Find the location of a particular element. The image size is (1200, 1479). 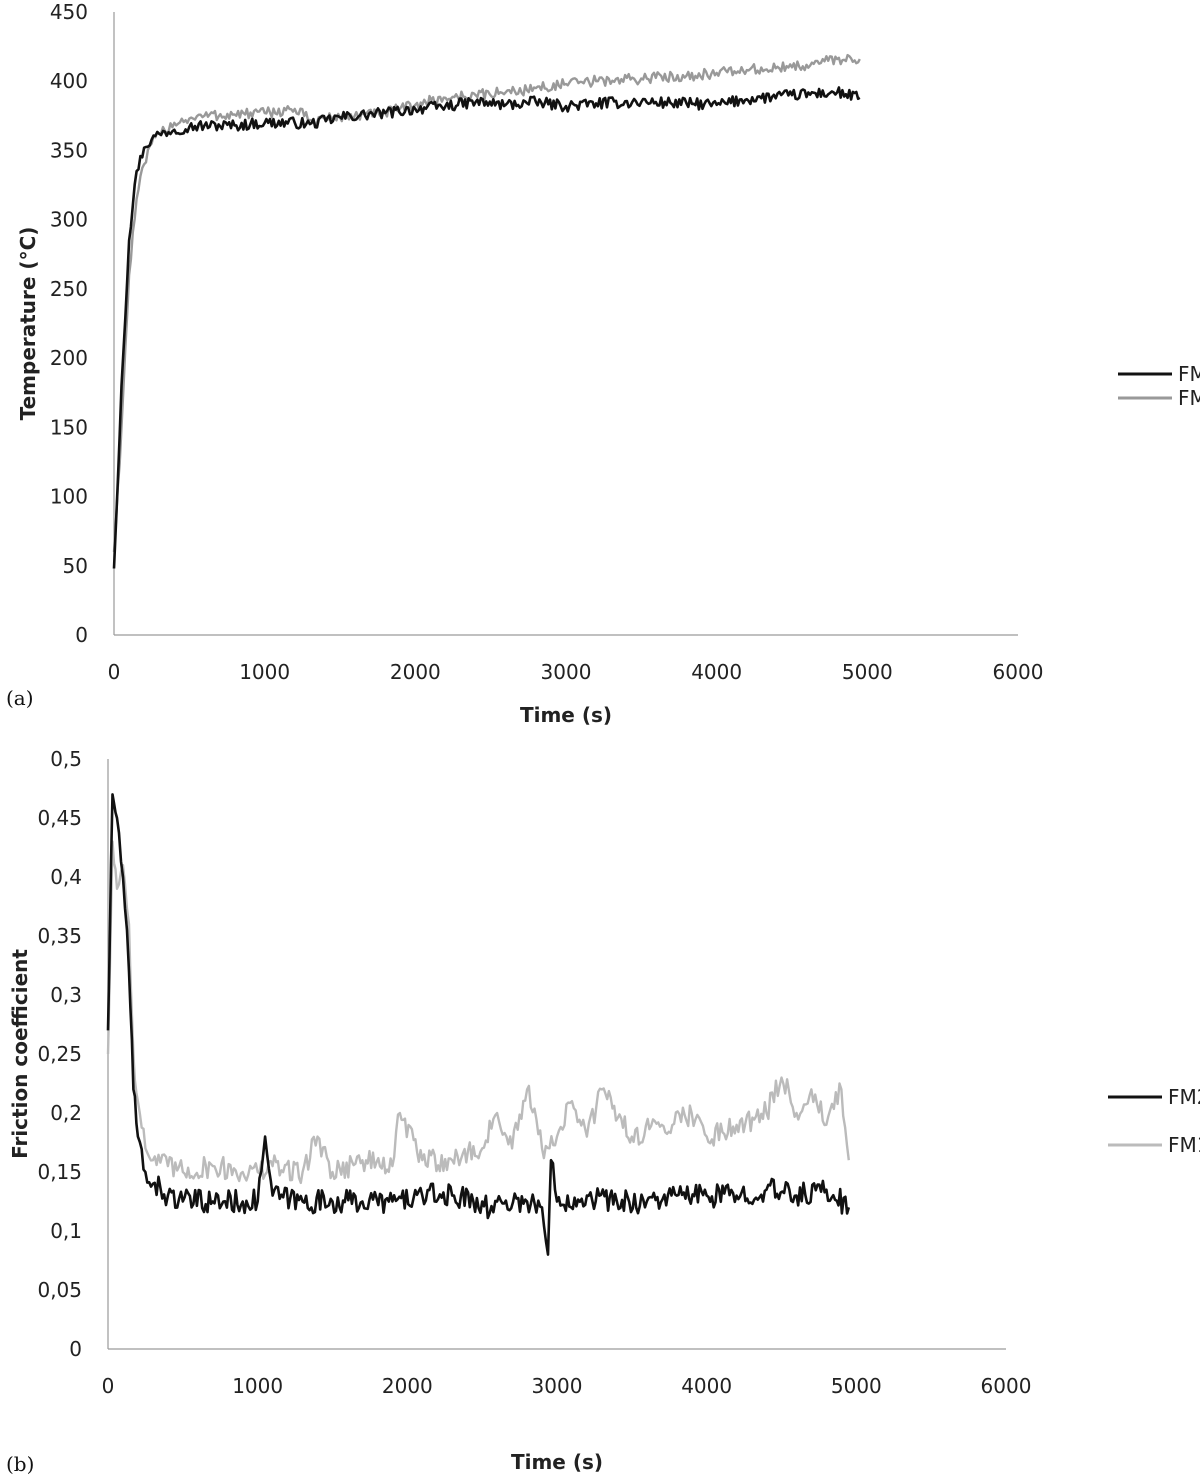

y-tick-label: 0,1 is located at coordinates (66, 1231).